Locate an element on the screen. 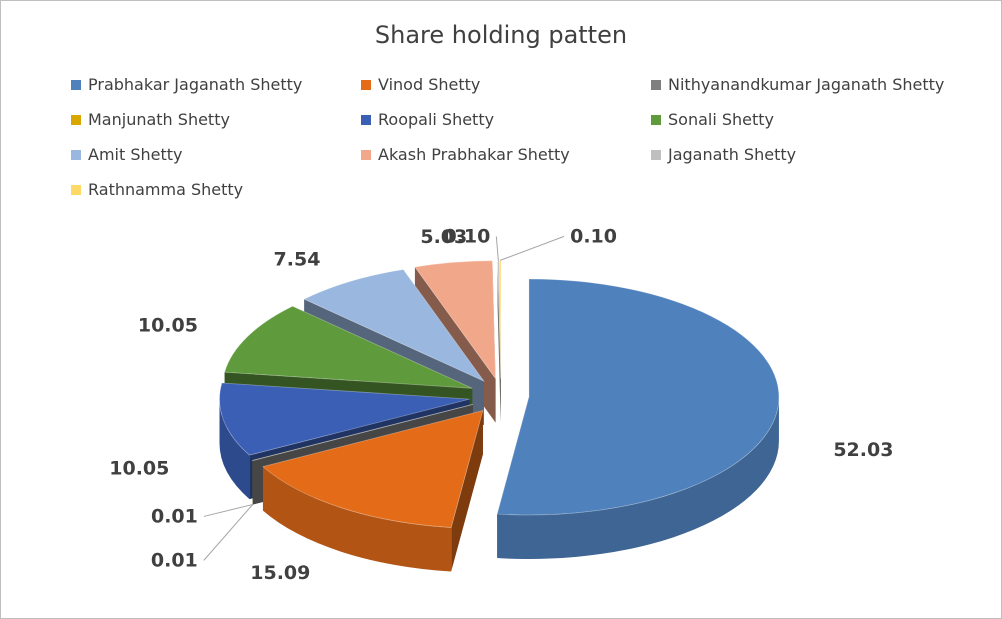  legend-item-akash-prabhakar-shetty: Akash Prabhakar Shetty is located at coordinates (465, 154).